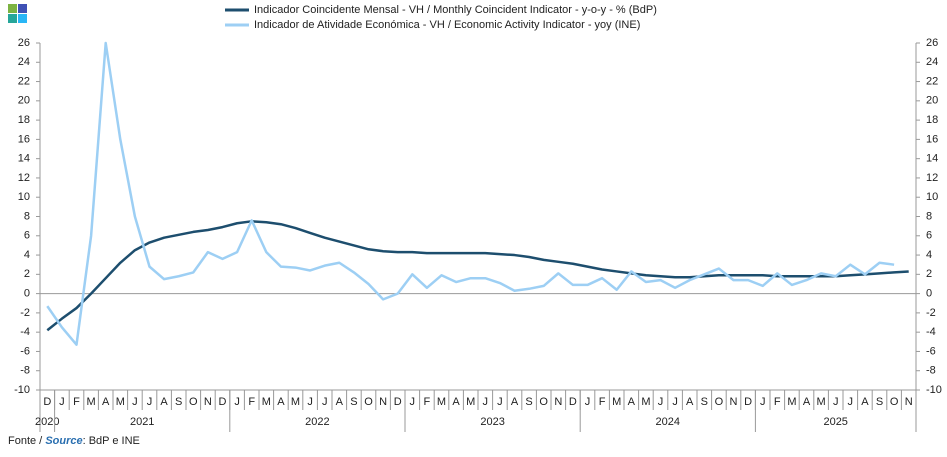  What do you see at coordinates (63, 441) in the screenshot?
I see `source-label: Source` at bounding box center [63, 441].